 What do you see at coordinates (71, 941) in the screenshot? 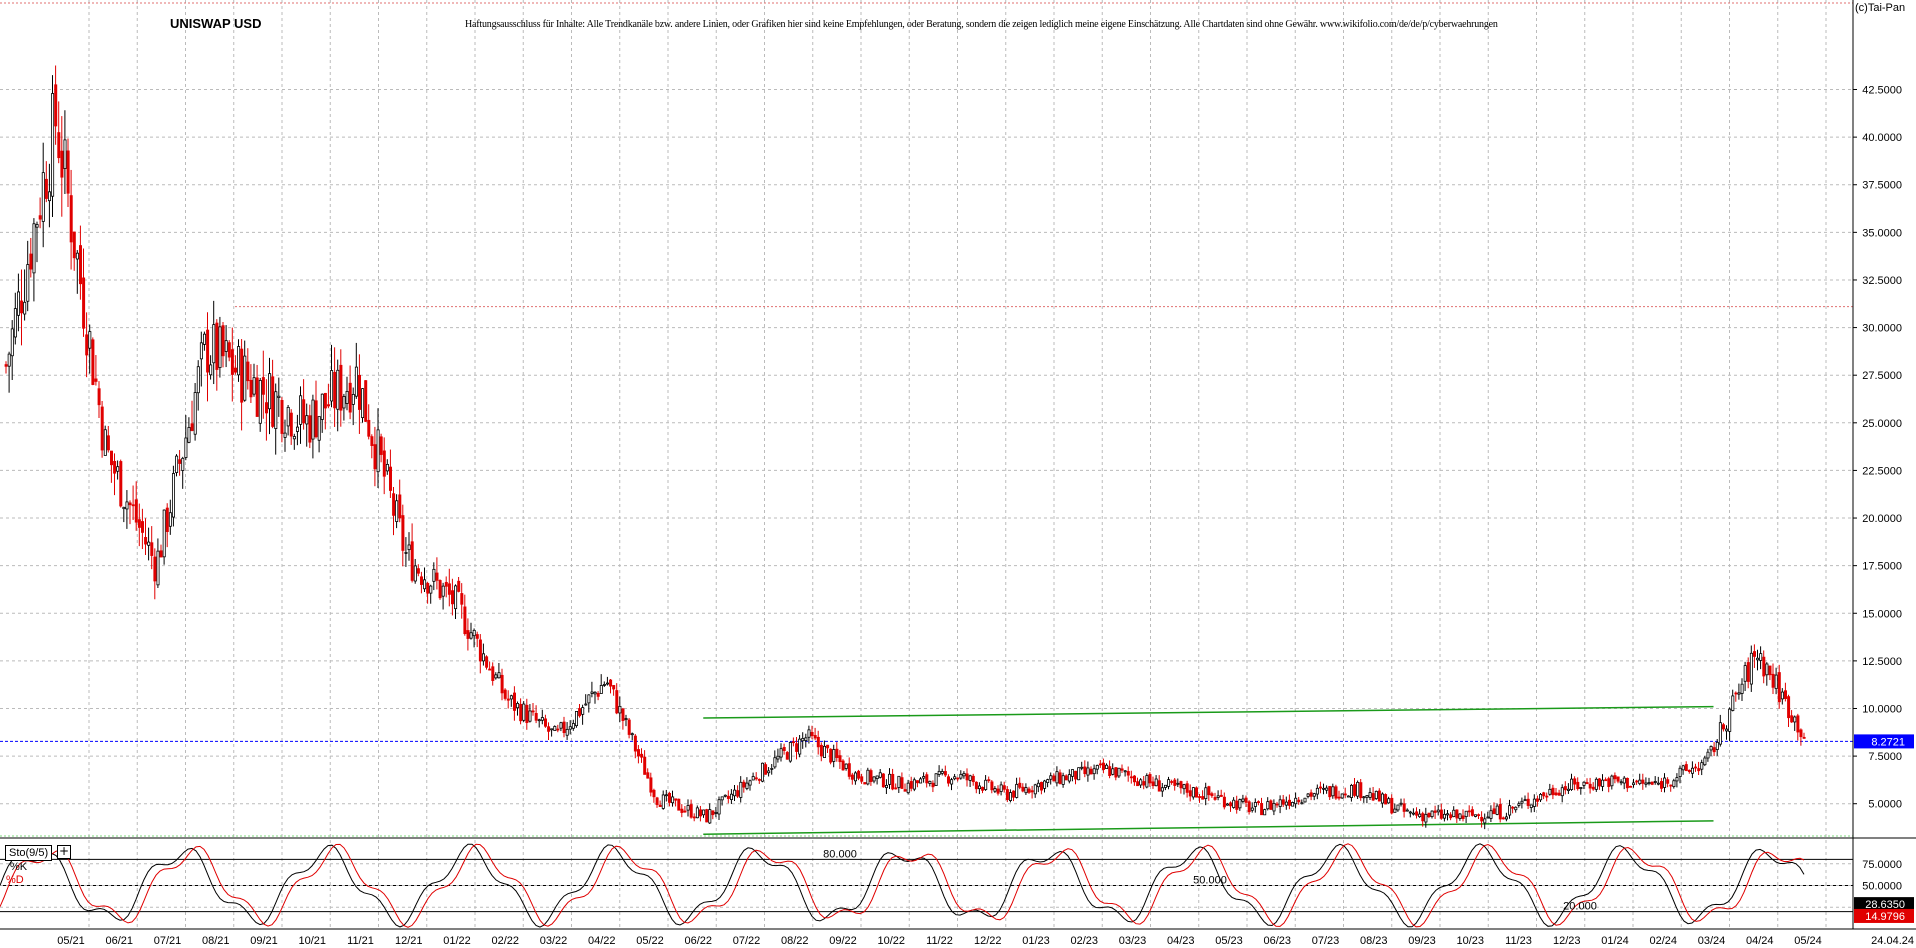
I see `x-tick-label: 05/21` at bounding box center [71, 941].